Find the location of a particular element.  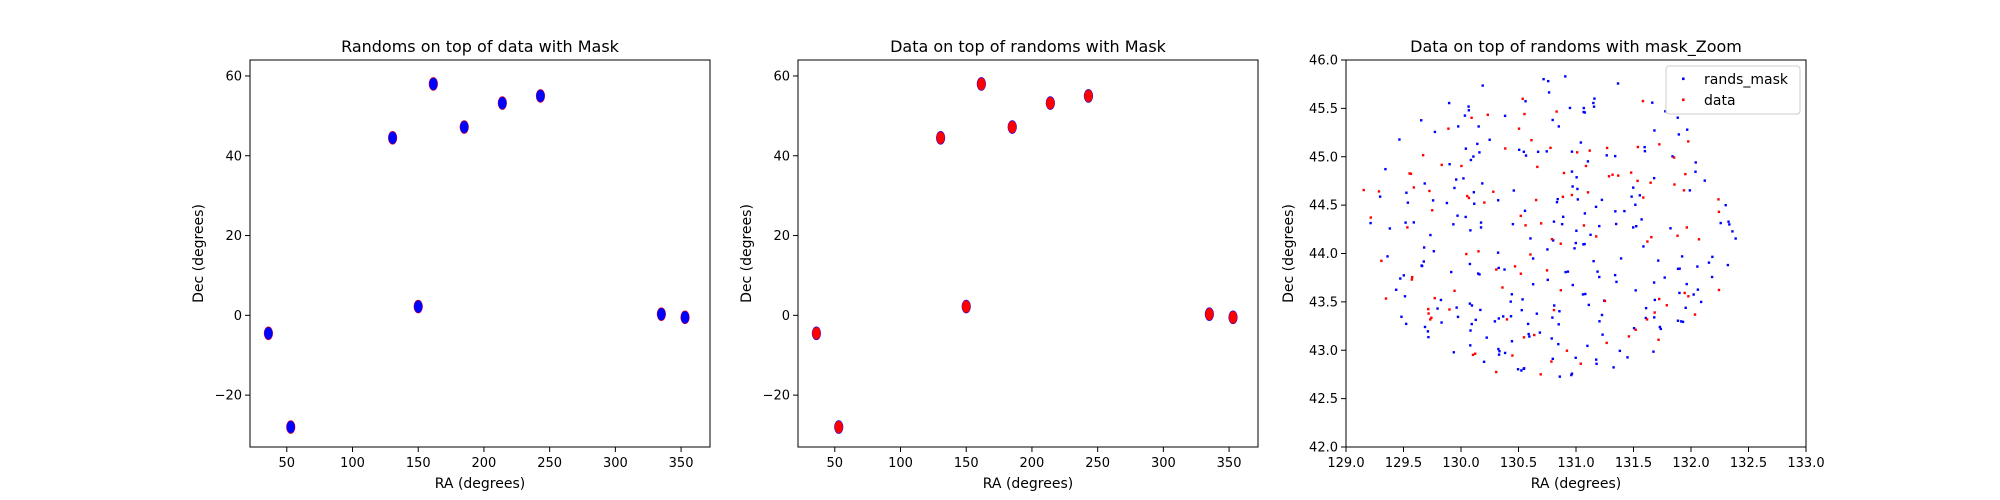

y-tick-label: 45.0 is located at coordinates (1323, 157).